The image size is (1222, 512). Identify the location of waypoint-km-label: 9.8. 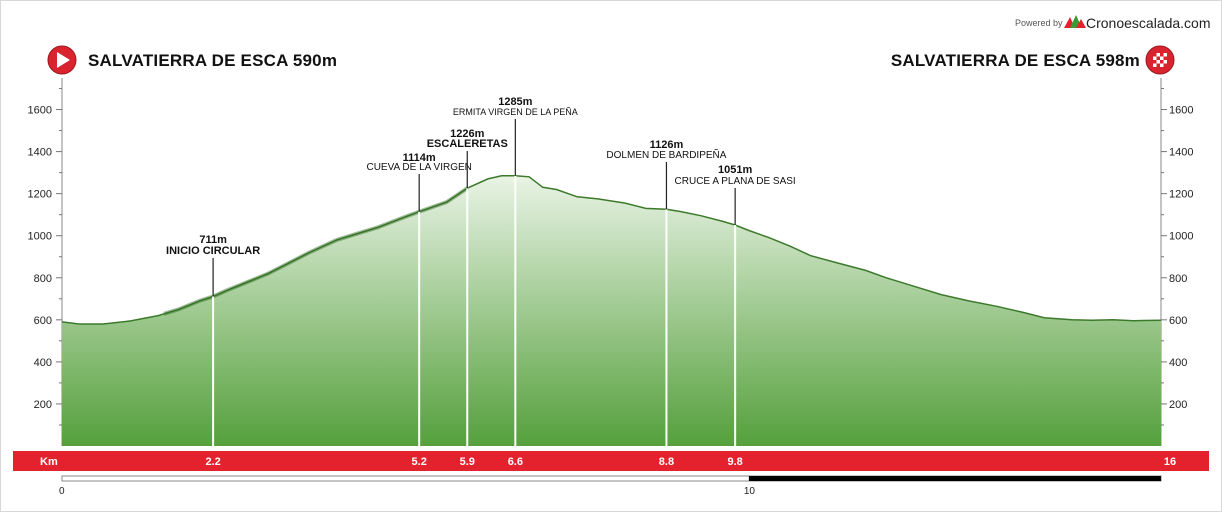
(734, 462).